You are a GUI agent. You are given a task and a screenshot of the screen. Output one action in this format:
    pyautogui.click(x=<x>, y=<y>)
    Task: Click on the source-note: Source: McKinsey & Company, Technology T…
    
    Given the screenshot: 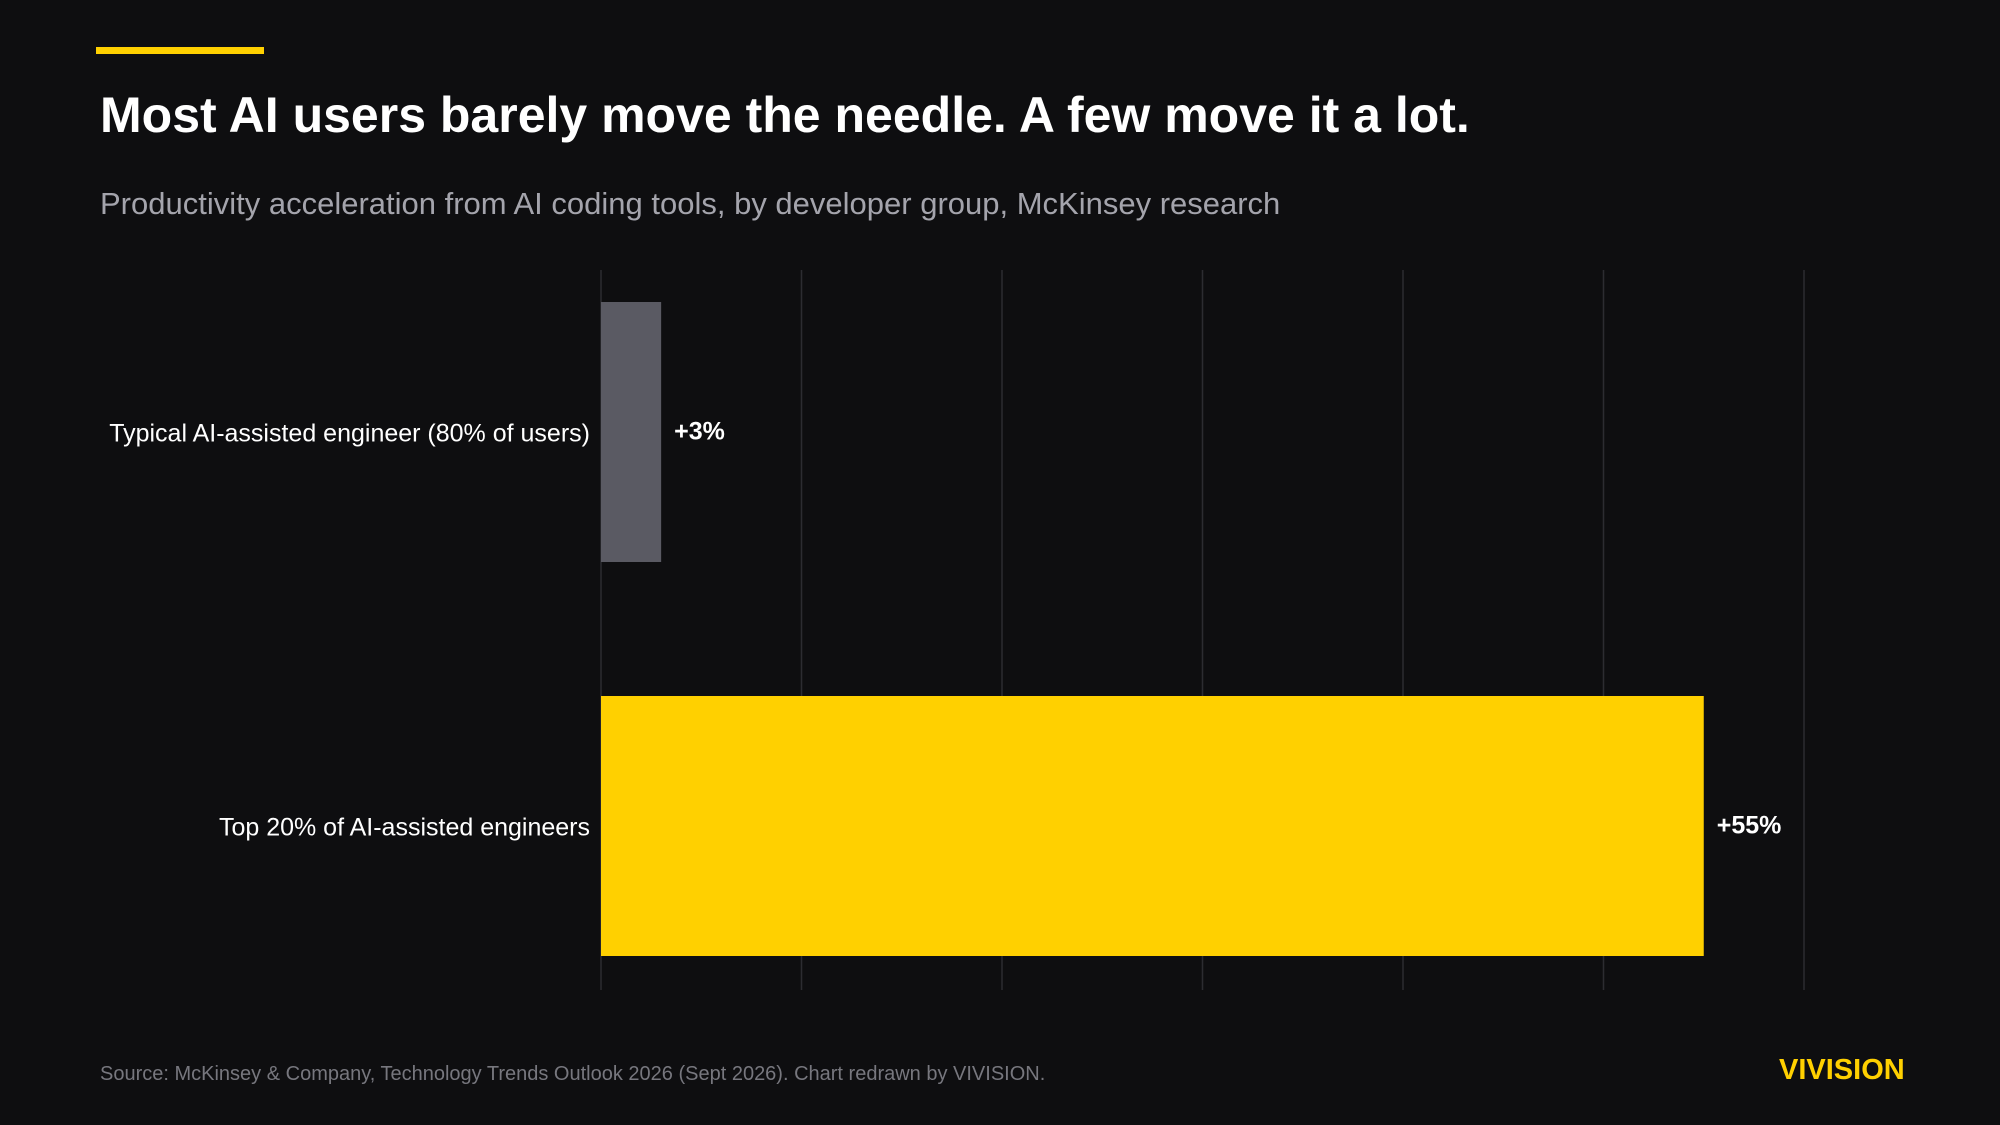 What is the action you would take?
    pyautogui.click(x=573, y=1074)
    